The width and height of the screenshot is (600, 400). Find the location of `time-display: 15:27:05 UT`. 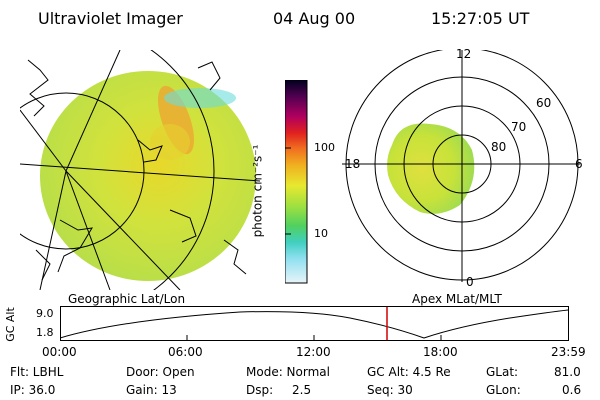

time-display: 15:27:05 UT is located at coordinates (480, 18).